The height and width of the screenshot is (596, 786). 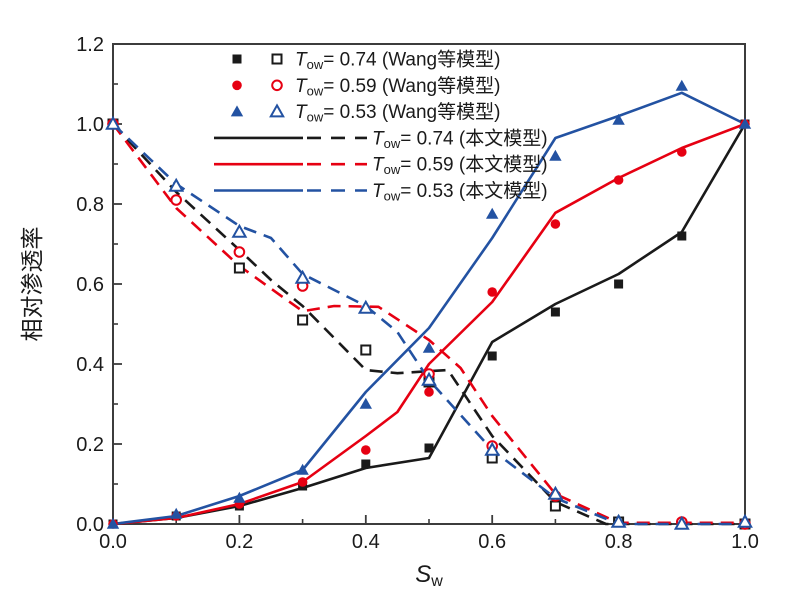 What do you see at coordinates (90, 365) in the screenshot?
I see `y-tick-label: 0.4` at bounding box center [90, 365].